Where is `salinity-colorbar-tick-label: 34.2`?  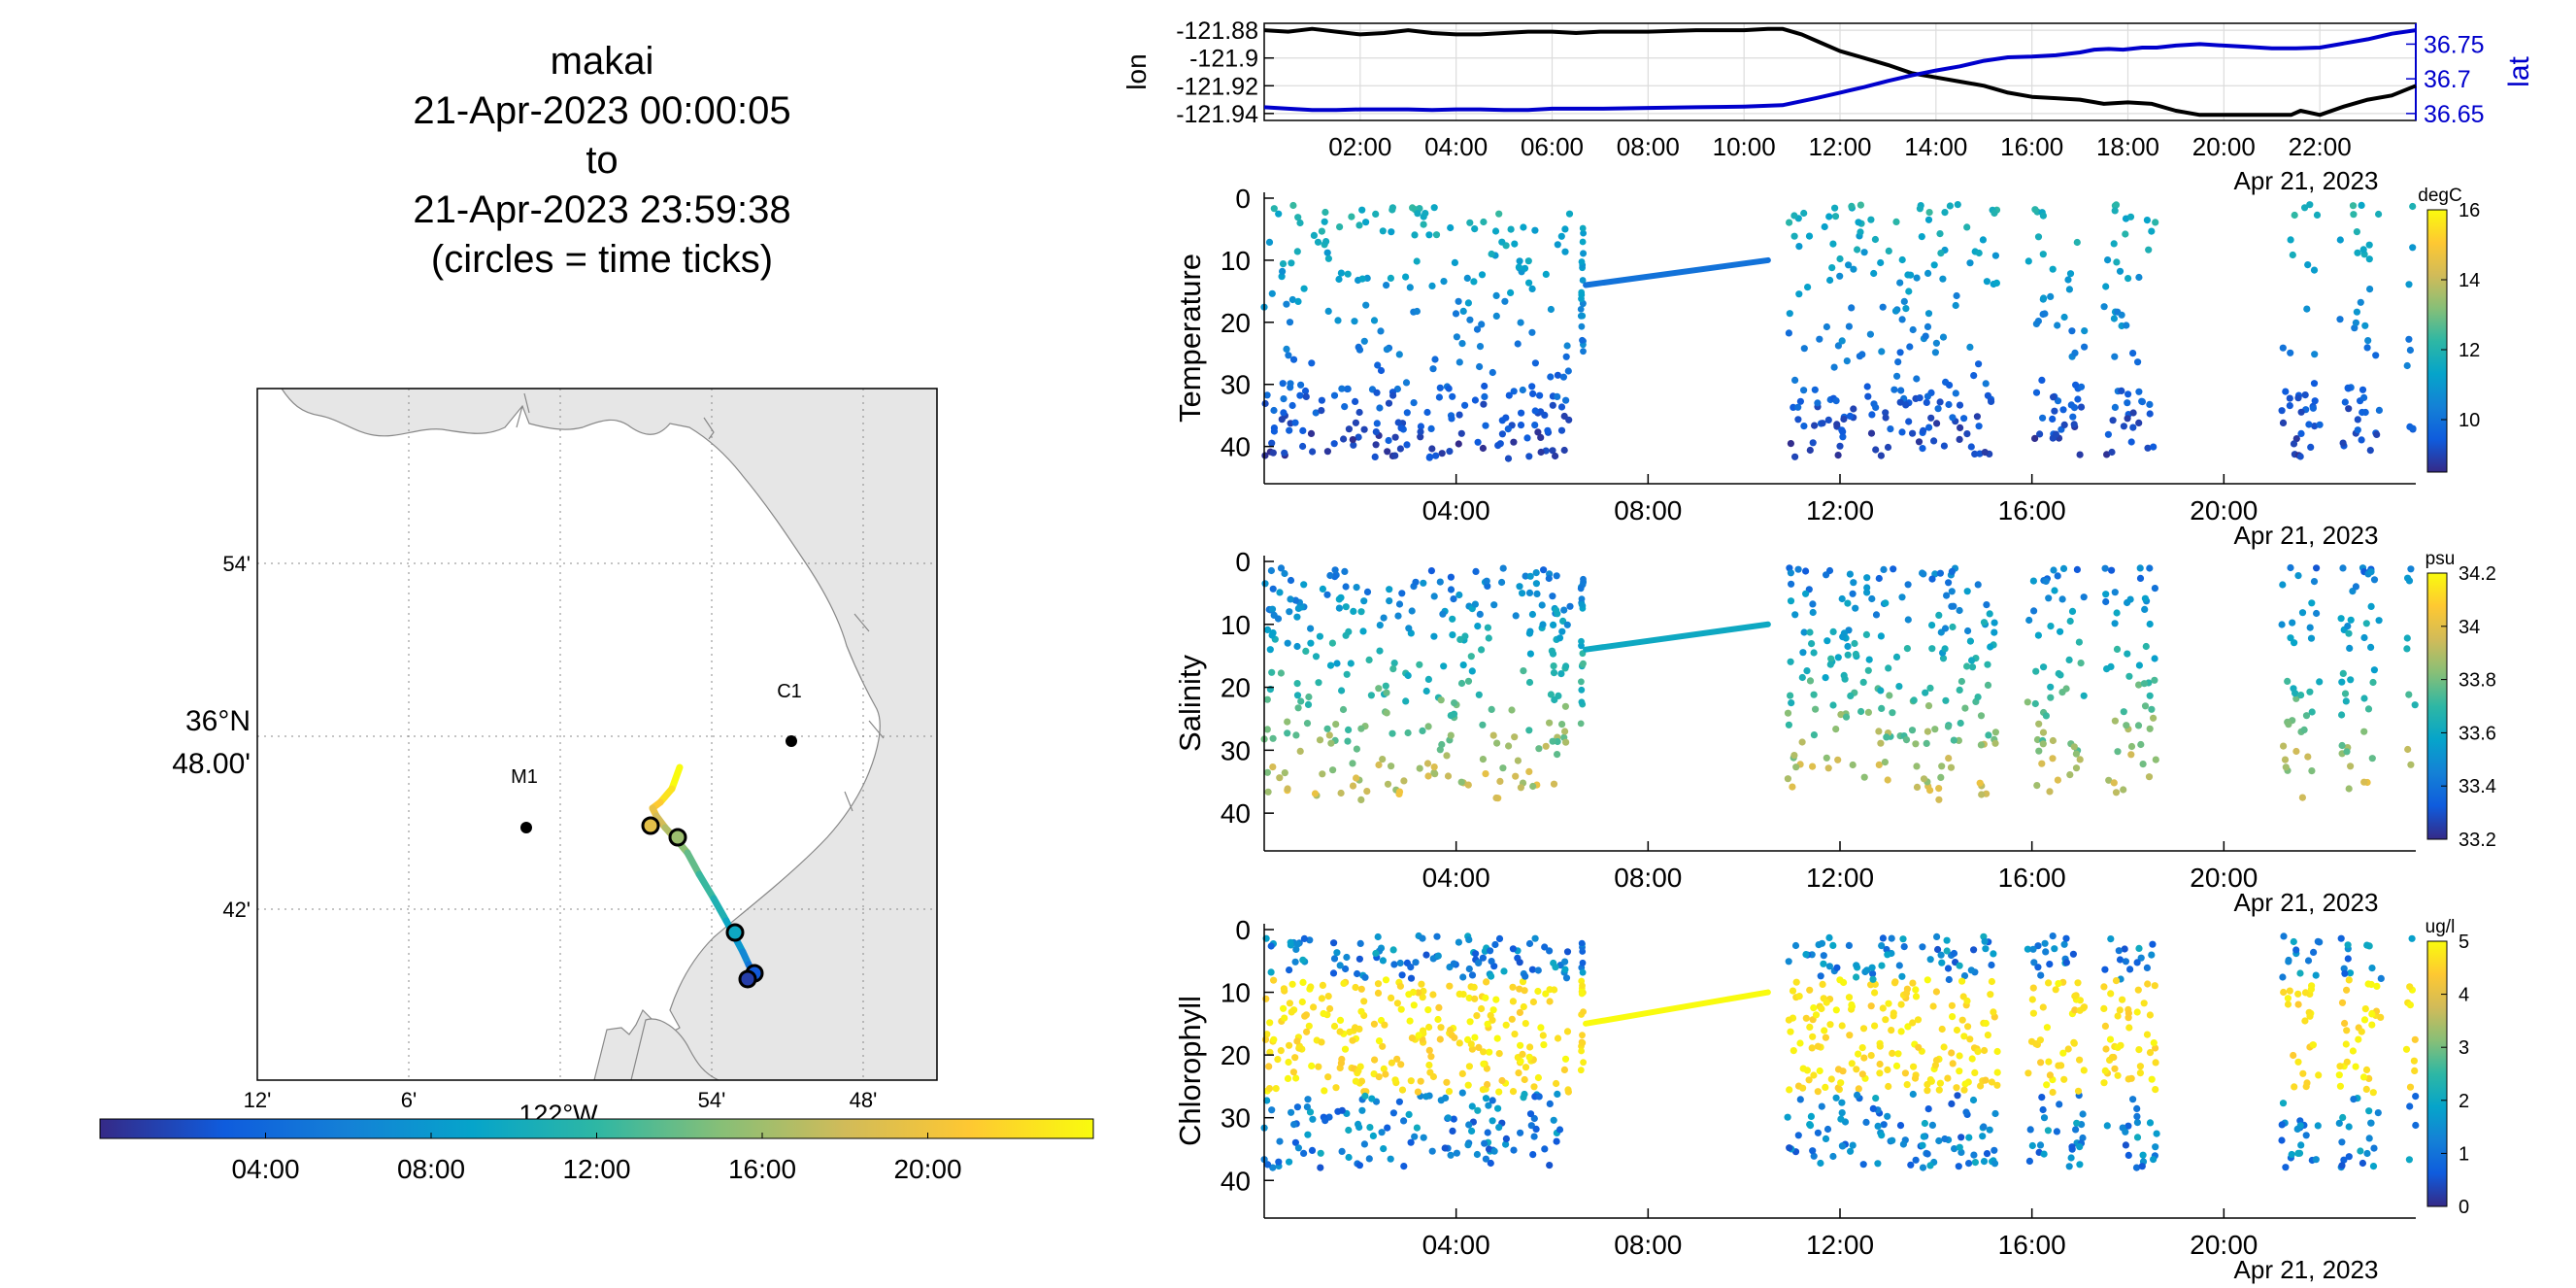
salinity-colorbar-tick-label: 34.2 is located at coordinates (2478, 574).